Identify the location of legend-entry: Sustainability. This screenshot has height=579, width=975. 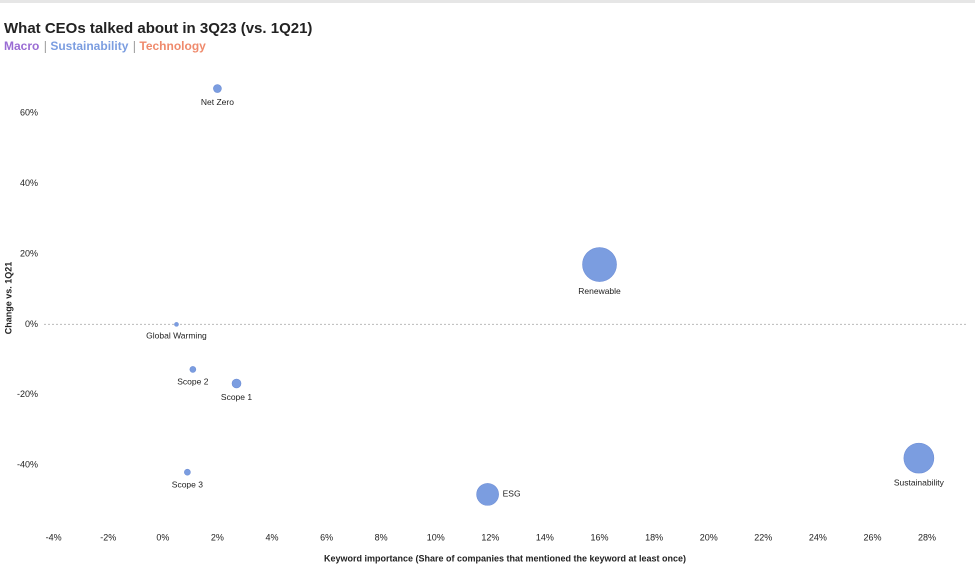
(89, 46).